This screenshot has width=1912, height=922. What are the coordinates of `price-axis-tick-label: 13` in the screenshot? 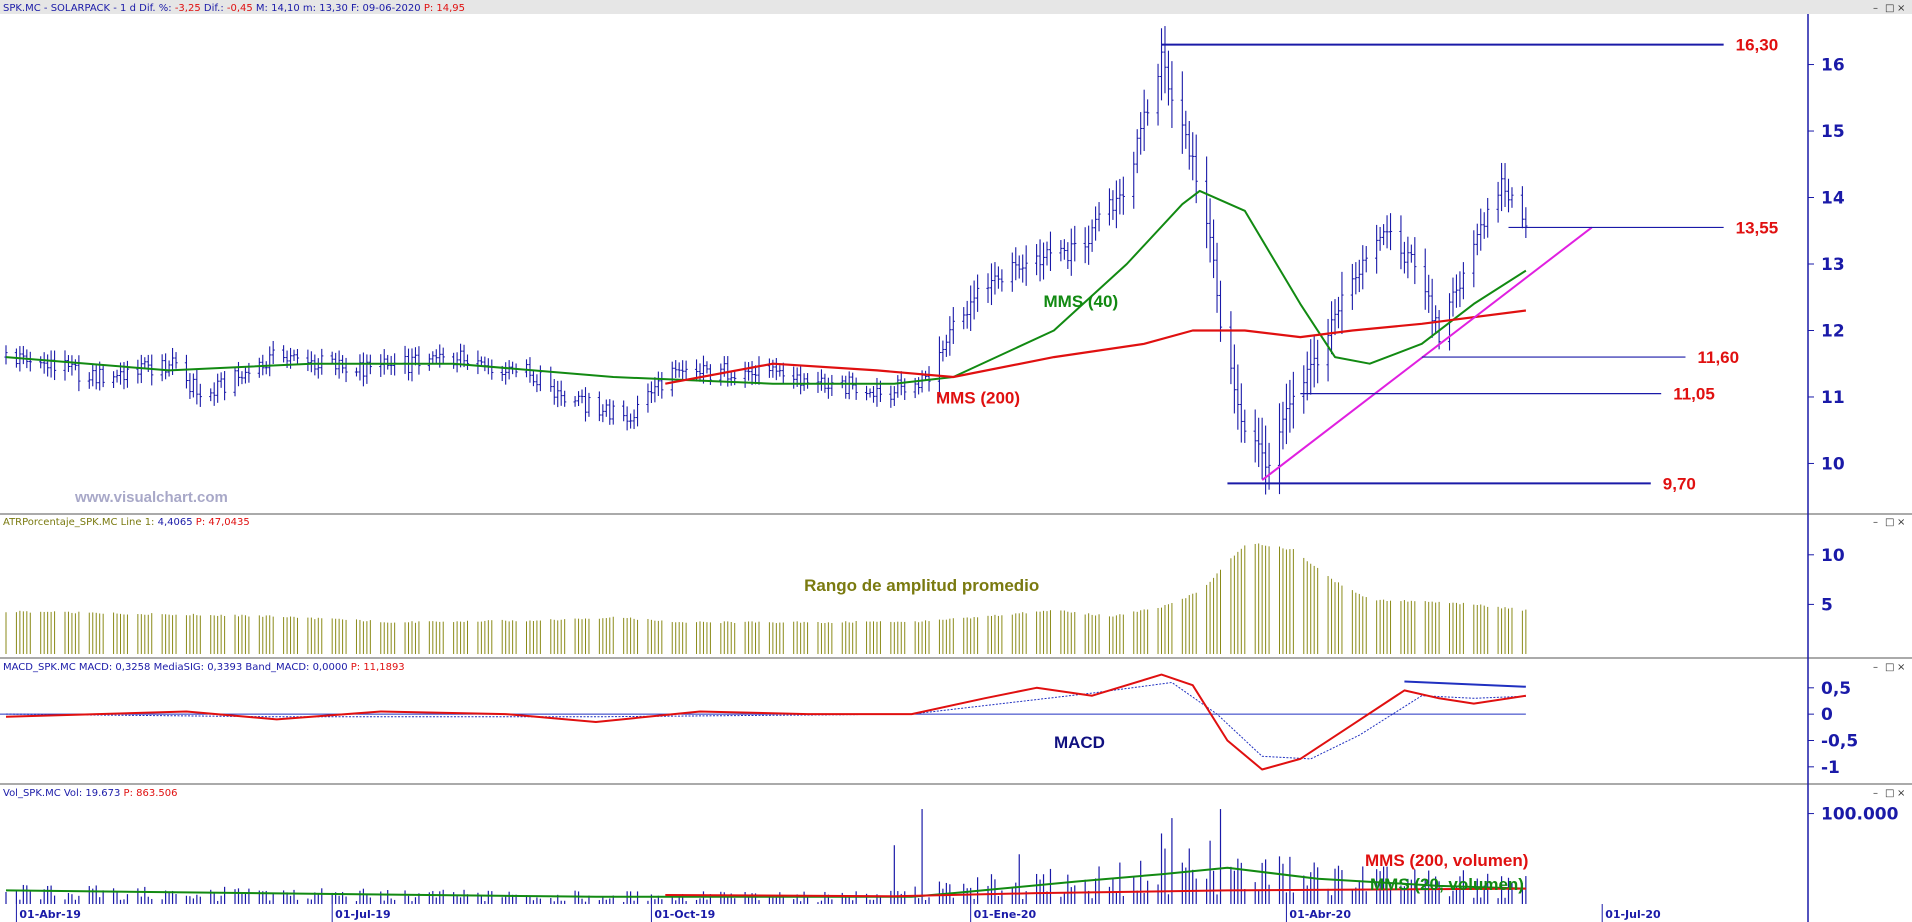 It's located at (1833, 265).